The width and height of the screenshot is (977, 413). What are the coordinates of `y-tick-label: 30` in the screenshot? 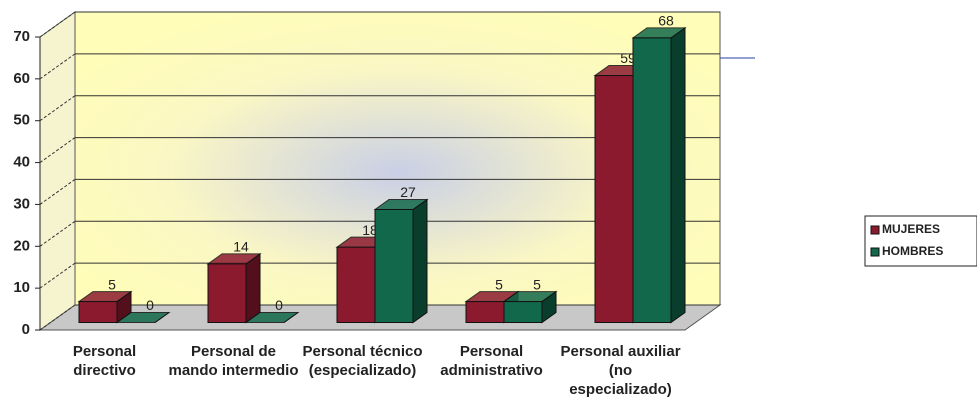 It's located at (21, 203).